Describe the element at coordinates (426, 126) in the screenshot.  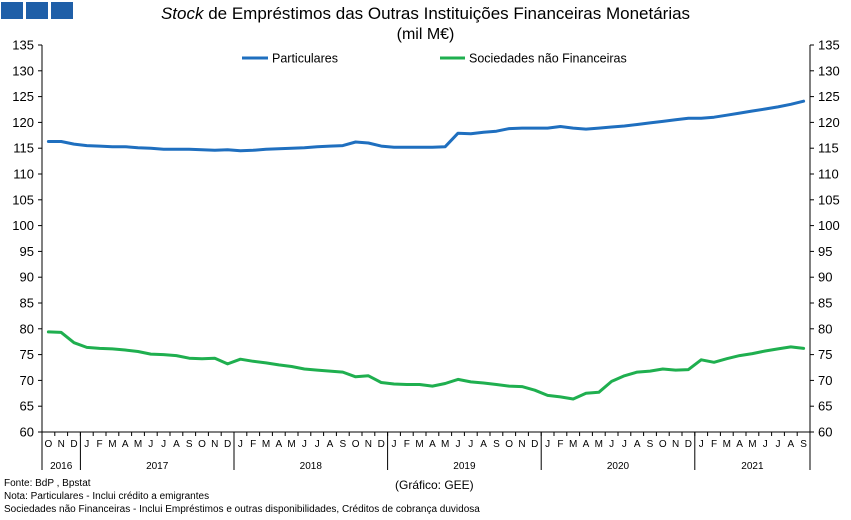
I see `series-line-particulares` at that location.